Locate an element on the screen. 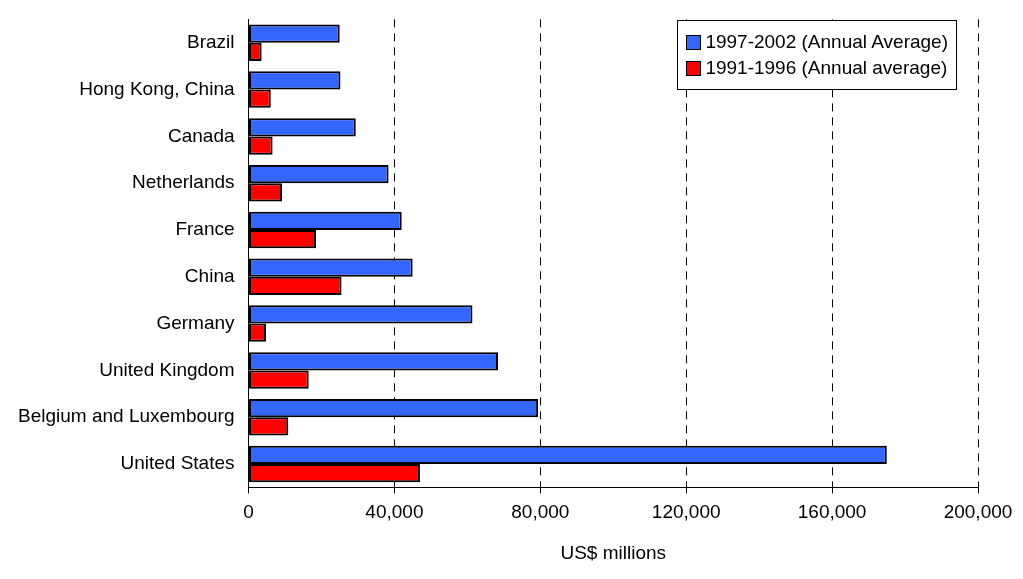 This screenshot has width=1023, height=579. x-tick-label: 80,000 is located at coordinates (540, 512).